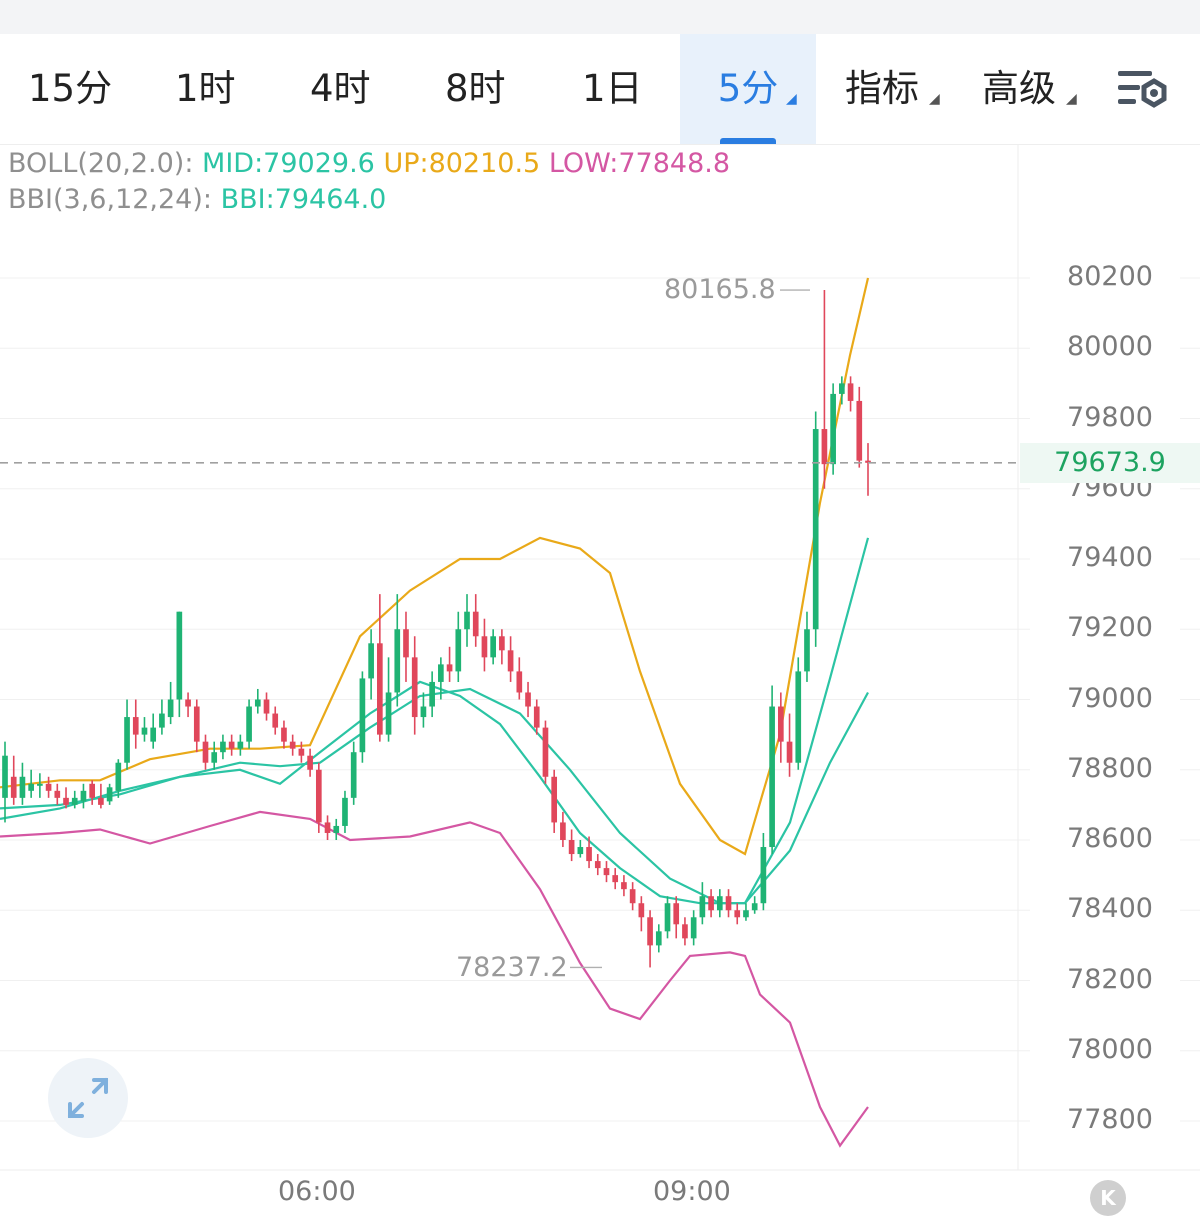 The width and height of the screenshot is (1200, 1216). Describe the element at coordinates (1110, 909) in the screenshot. I see `y-tick-label: 78400` at that location.